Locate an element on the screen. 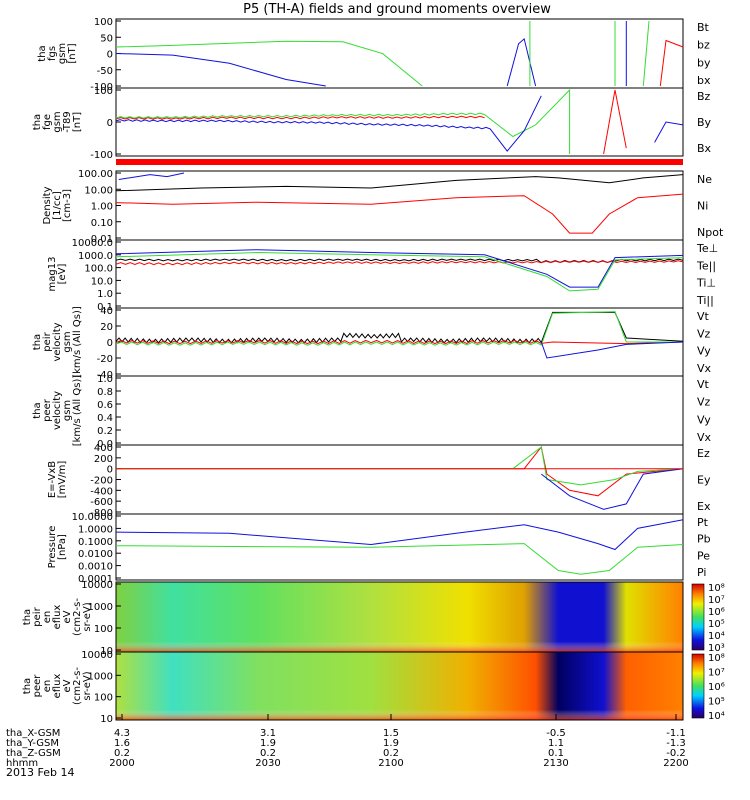 Image resolution: width=750 pixels, height=800 pixels. footer-row-label: tha_X-GSM is located at coordinates (33, 733).